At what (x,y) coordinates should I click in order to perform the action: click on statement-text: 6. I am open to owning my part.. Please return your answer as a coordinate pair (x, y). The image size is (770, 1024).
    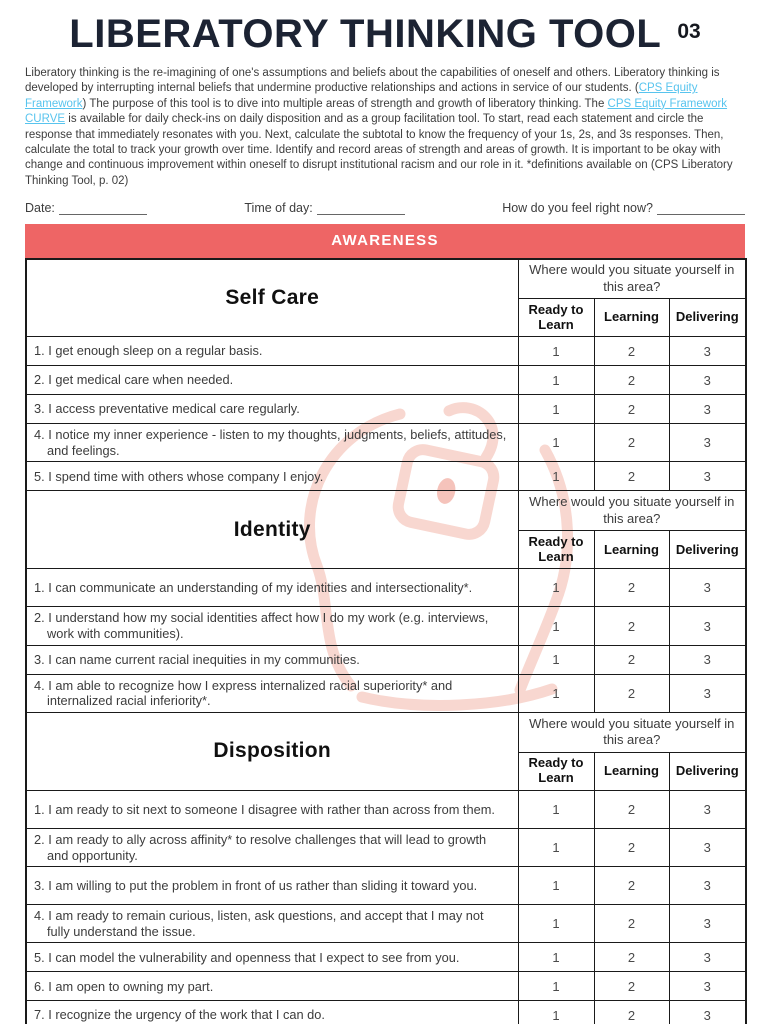
    Looking at the image, I should click on (272, 986).